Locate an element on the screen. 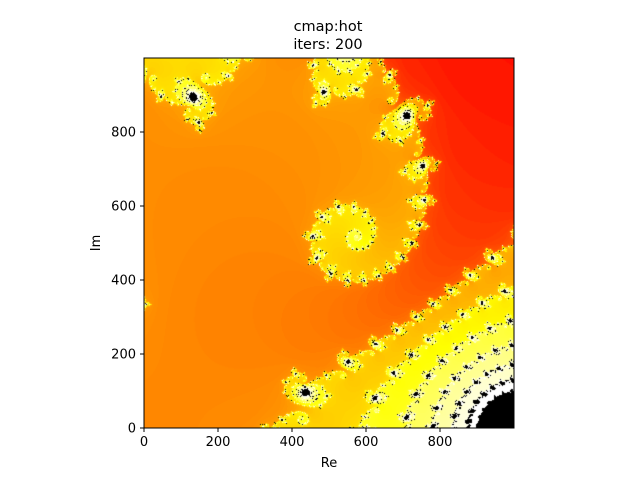 This screenshot has width=640, height=484. x-tick-label: 200 is located at coordinates (218, 442).